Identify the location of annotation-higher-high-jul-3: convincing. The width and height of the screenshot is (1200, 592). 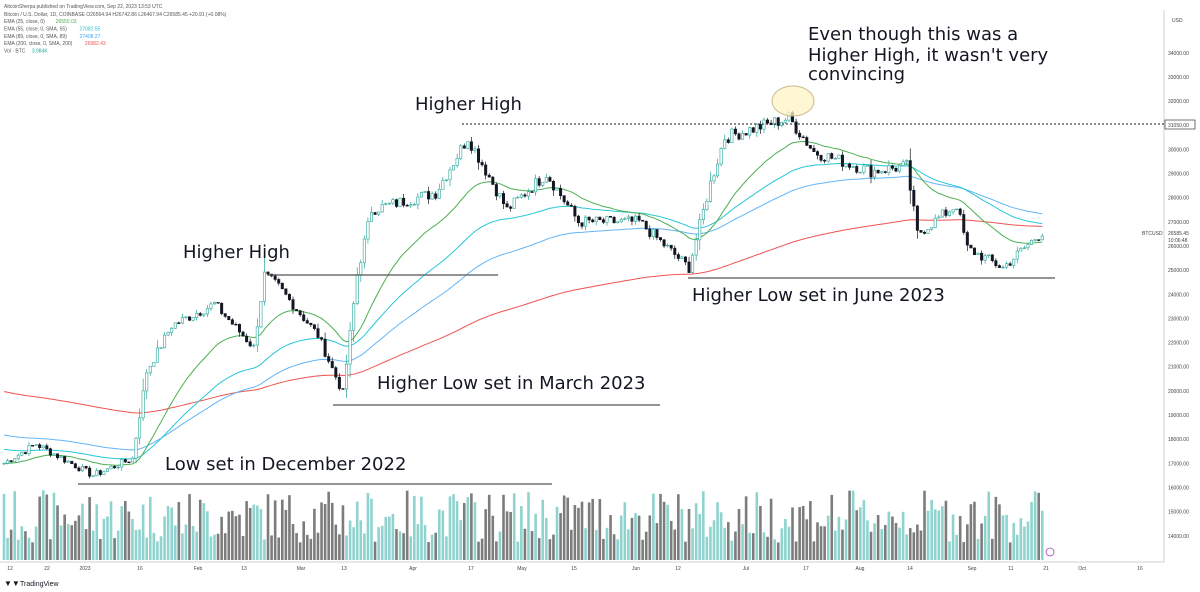
(856, 74).